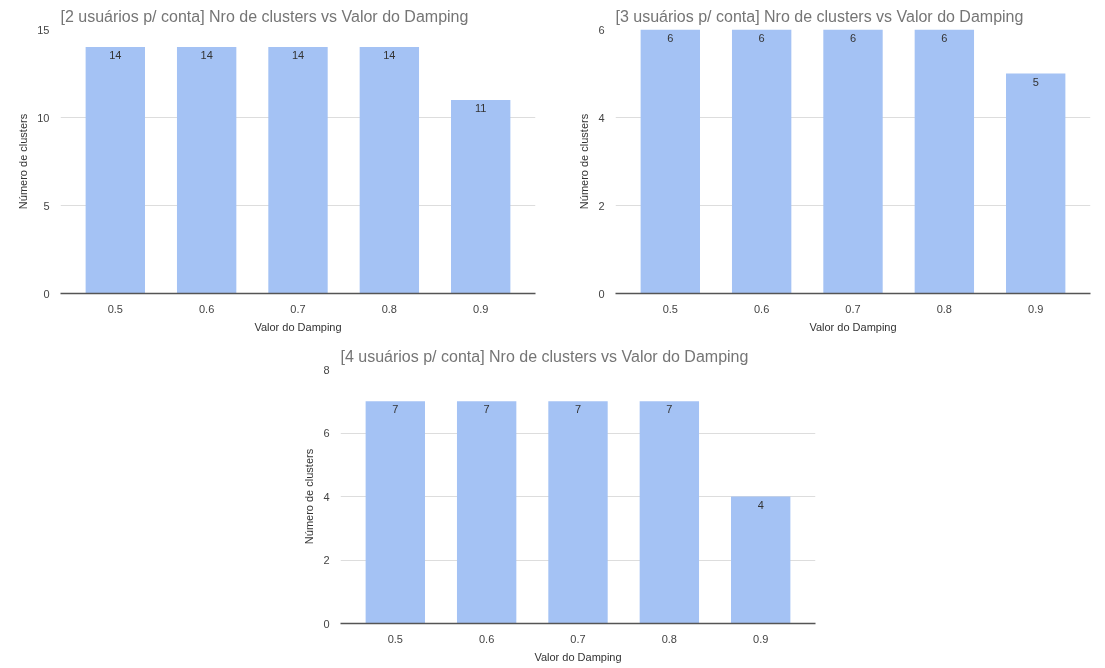  Describe the element at coordinates (326, 369) in the screenshot. I see `y-tick-label: 8` at that location.